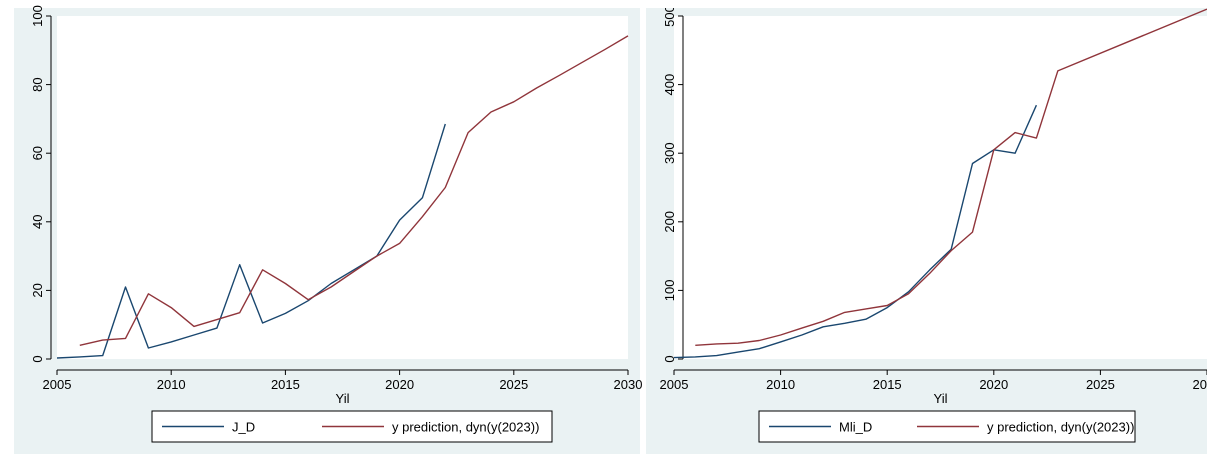 The image size is (1207, 456). I want to click on legend-label-0: Mli_D, so click(855, 427).